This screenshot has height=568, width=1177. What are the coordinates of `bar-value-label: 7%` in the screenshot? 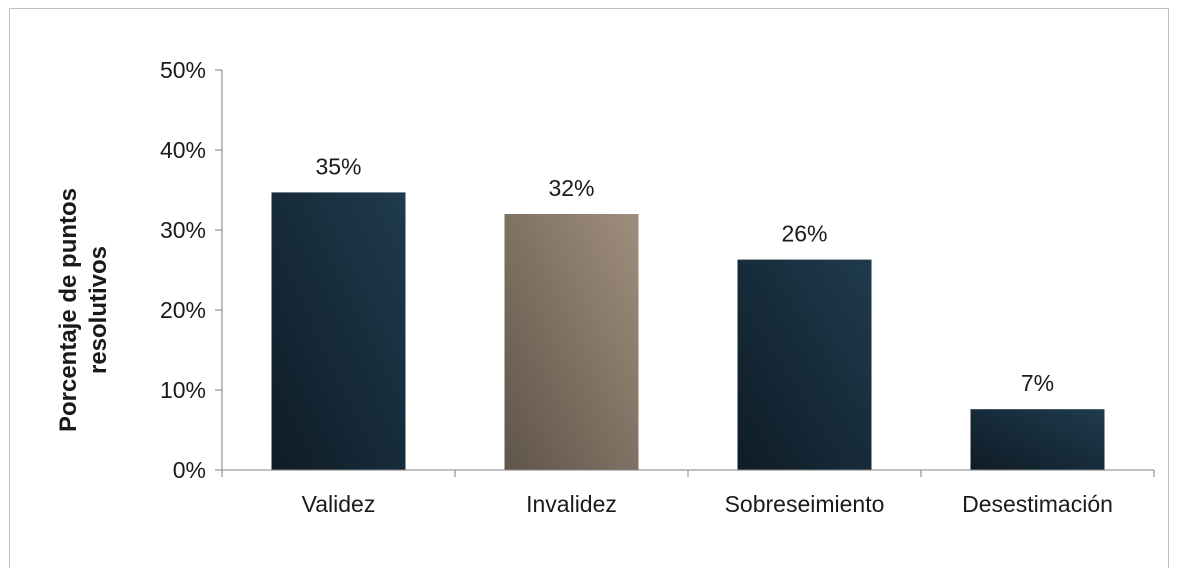 It's located at (1037, 383).